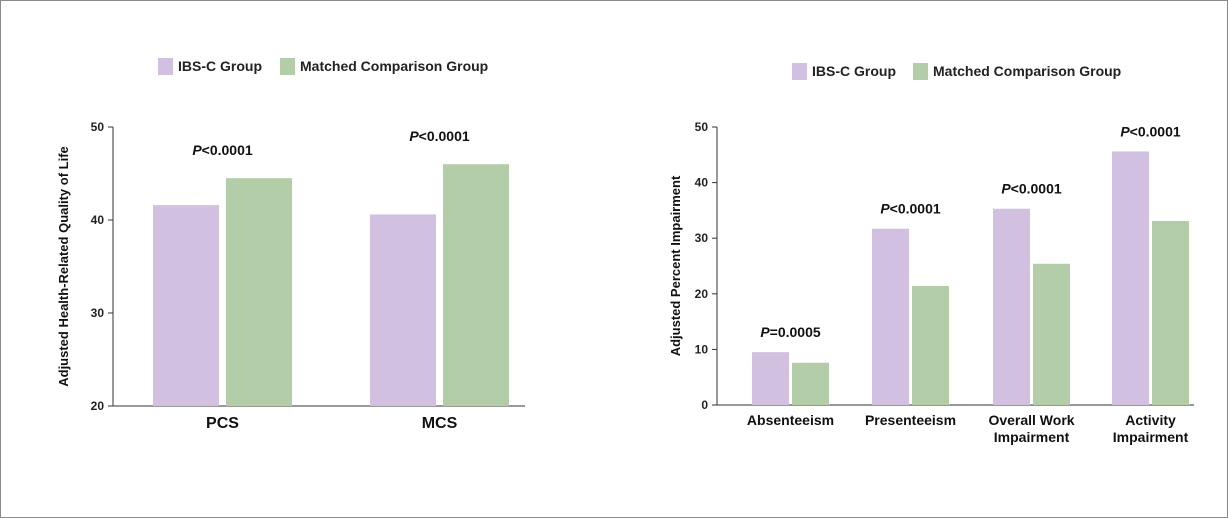  Describe the element at coordinates (910, 420) in the screenshot. I see `x-category-label: Presenteeism` at that location.